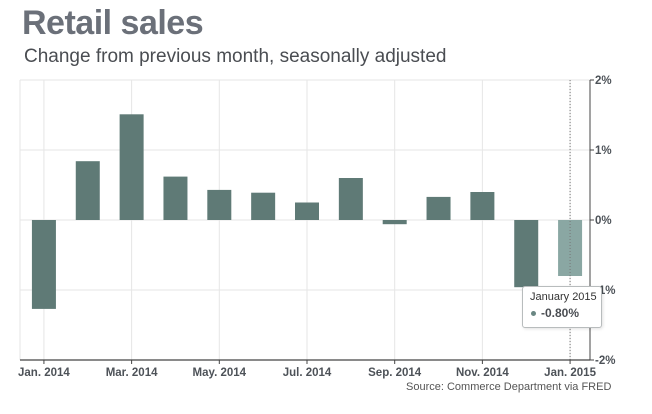  Describe the element at coordinates (395, 373) in the screenshot. I see `x-tick-label: Sep. 2014` at that location.